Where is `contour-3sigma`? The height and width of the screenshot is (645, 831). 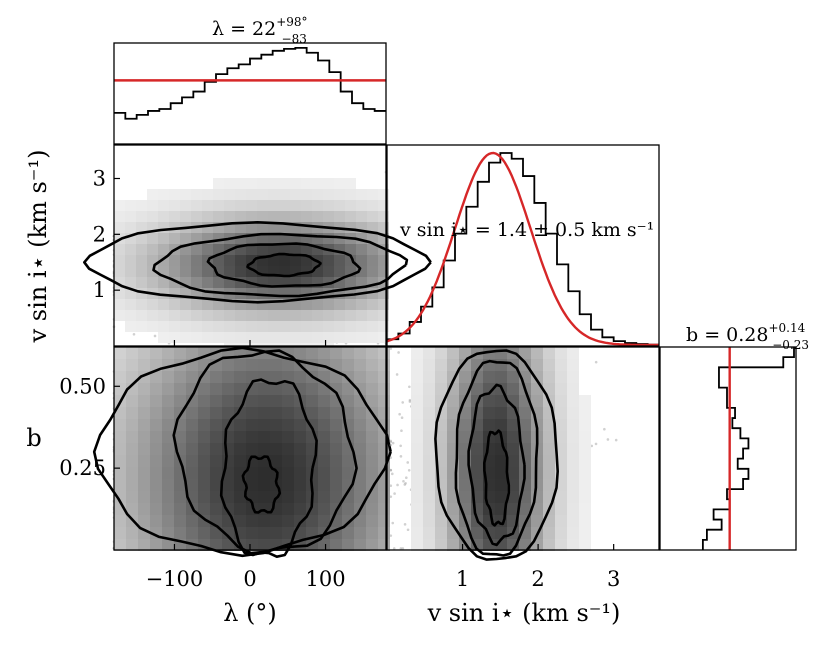 contour-3sigma is located at coordinates (280, 265).